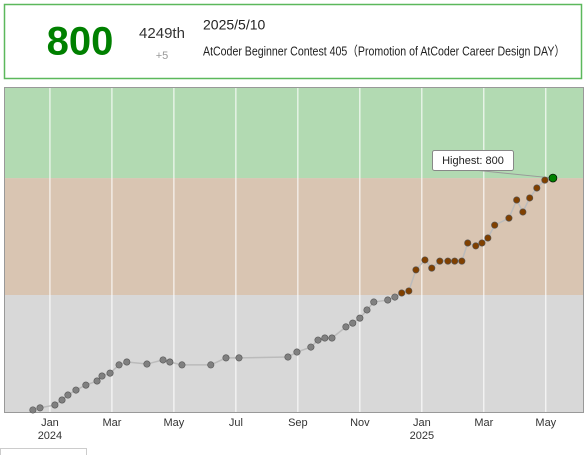 The width and height of the screenshot is (586, 460). What do you see at coordinates (236, 423) in the screenshot?
I see `x-tick-label: Jul` at bounding box center [236, 423].